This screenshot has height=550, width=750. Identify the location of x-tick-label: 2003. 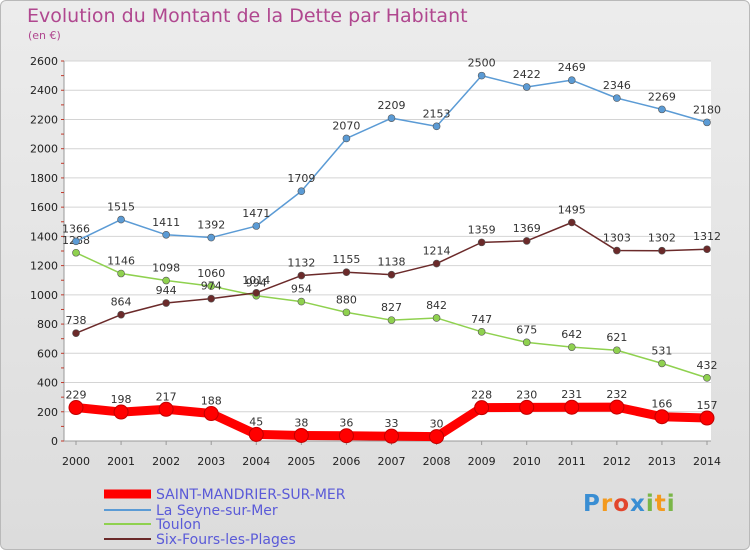
(211, 461).